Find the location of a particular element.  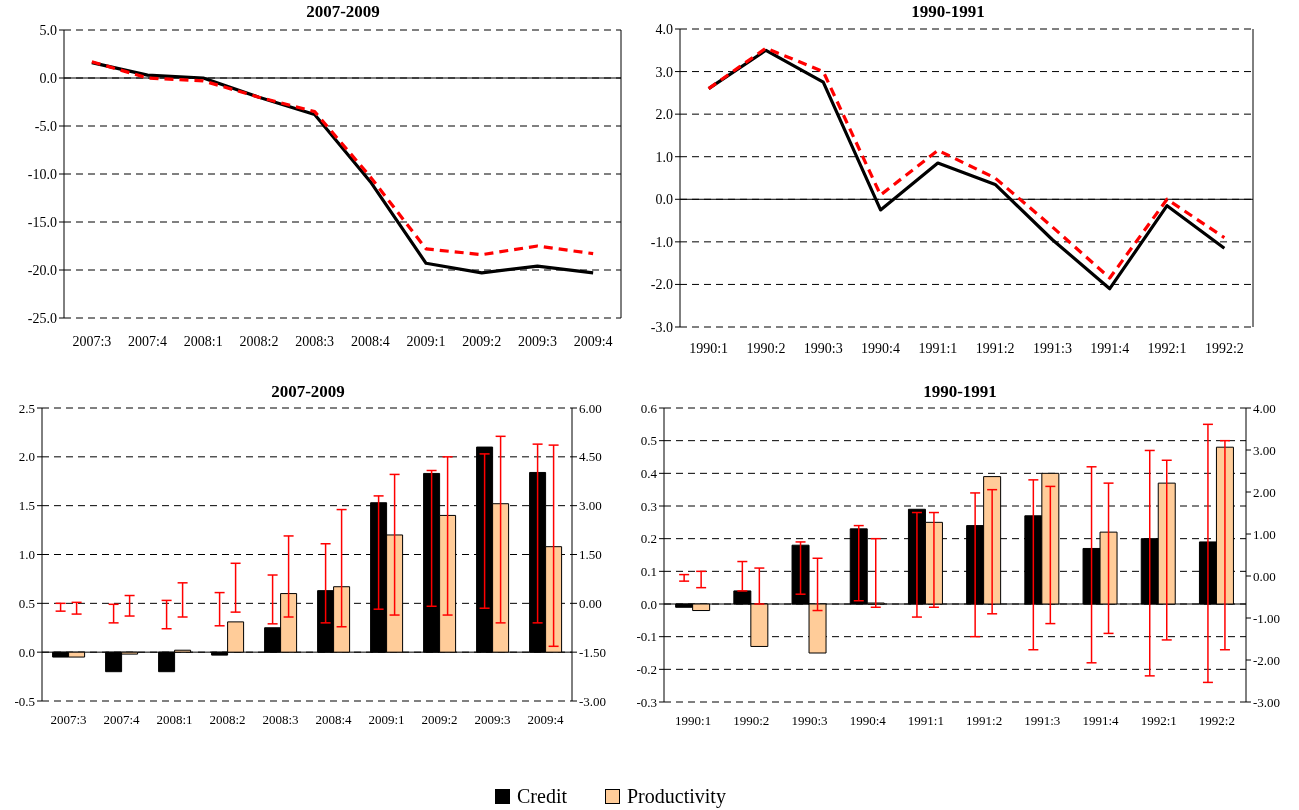

y-tick-label: -3.0 is located at coordinates (661, 327).